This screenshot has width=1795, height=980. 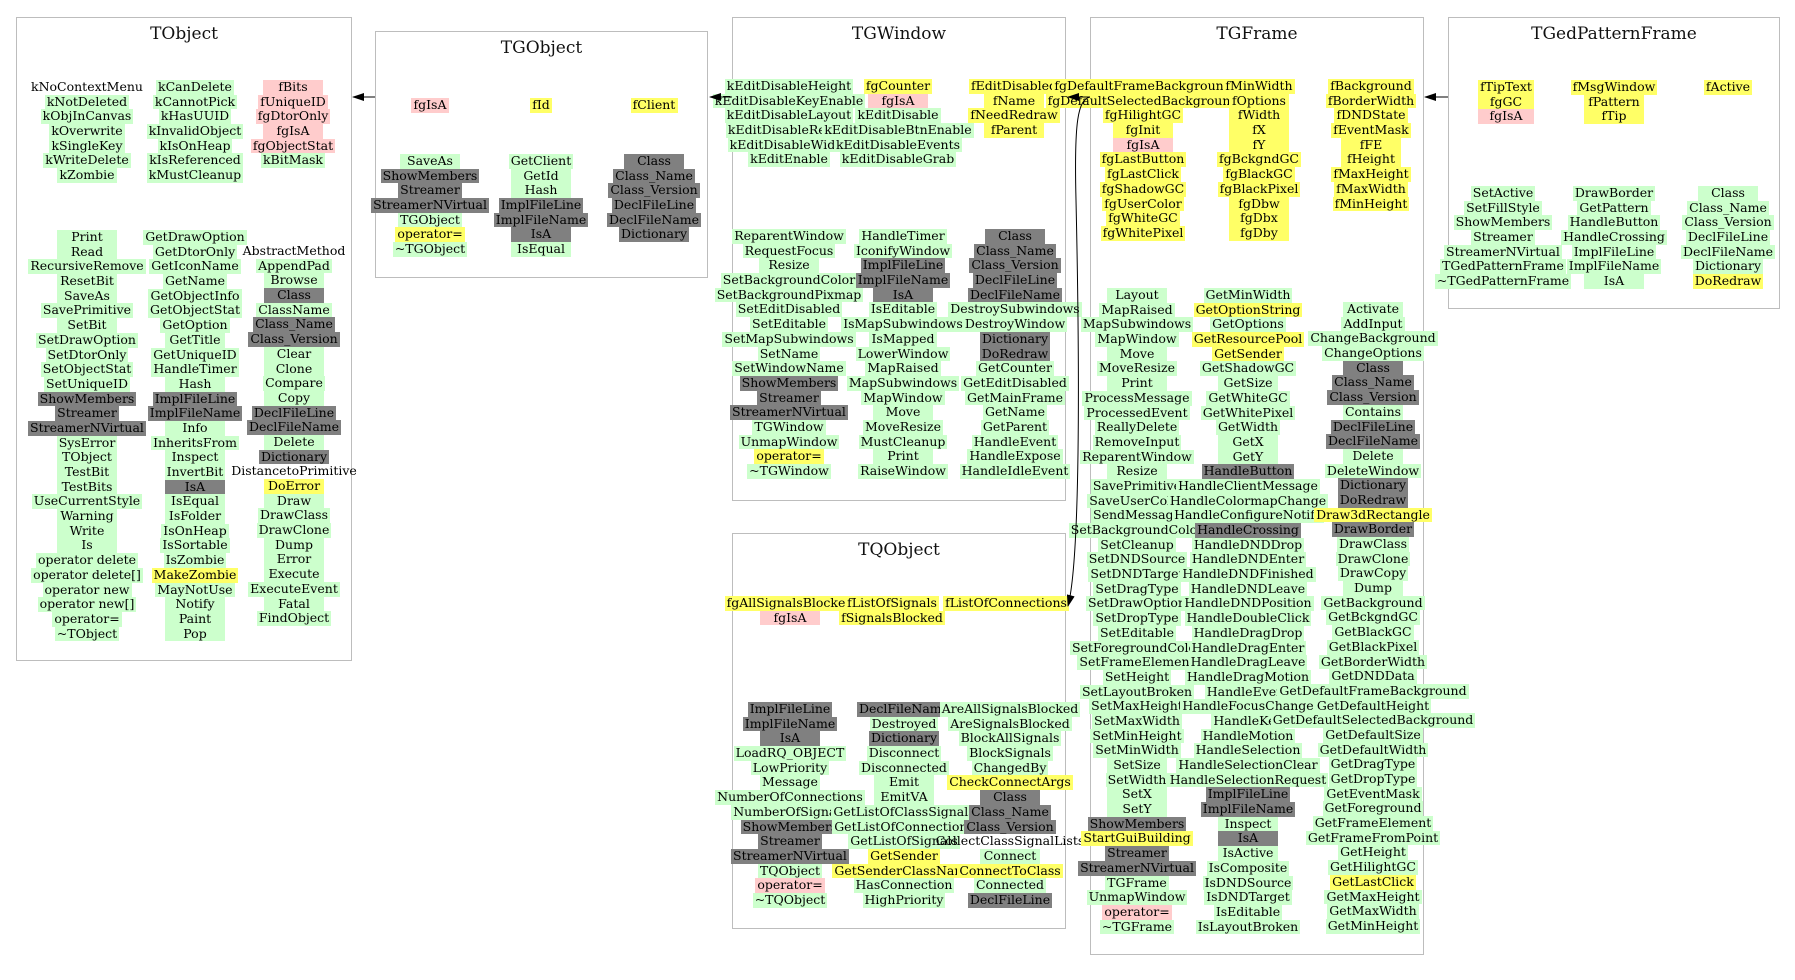 What do you see at coordinates (1614, 281) in the screenshot?
I see `member-item: IsA` at bounding box center [1614, 281].